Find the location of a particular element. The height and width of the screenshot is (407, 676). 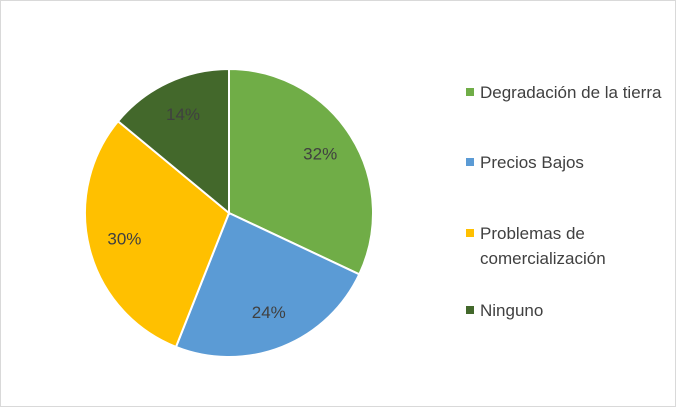

legend-label: Problemas de comercialización is located at coordinates (543, 246).